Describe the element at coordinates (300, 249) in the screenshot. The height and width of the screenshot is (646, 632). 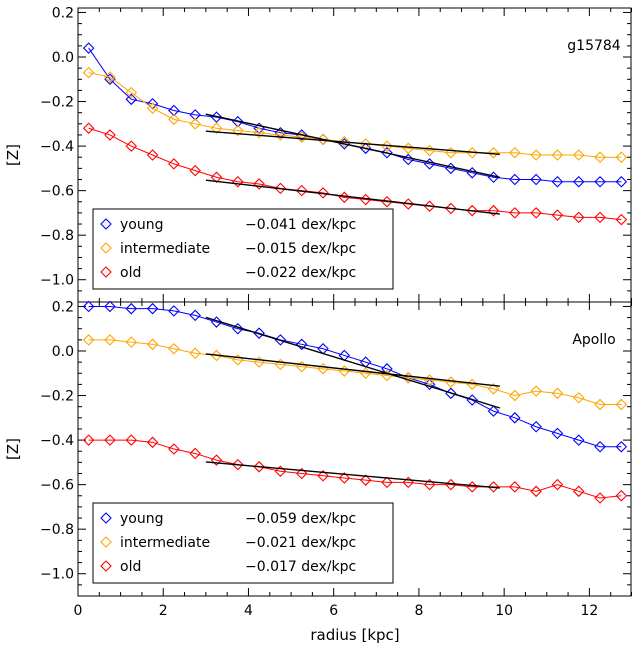
I see `legend-slope-intermediate: −0.015 dex/kpc` at that location.